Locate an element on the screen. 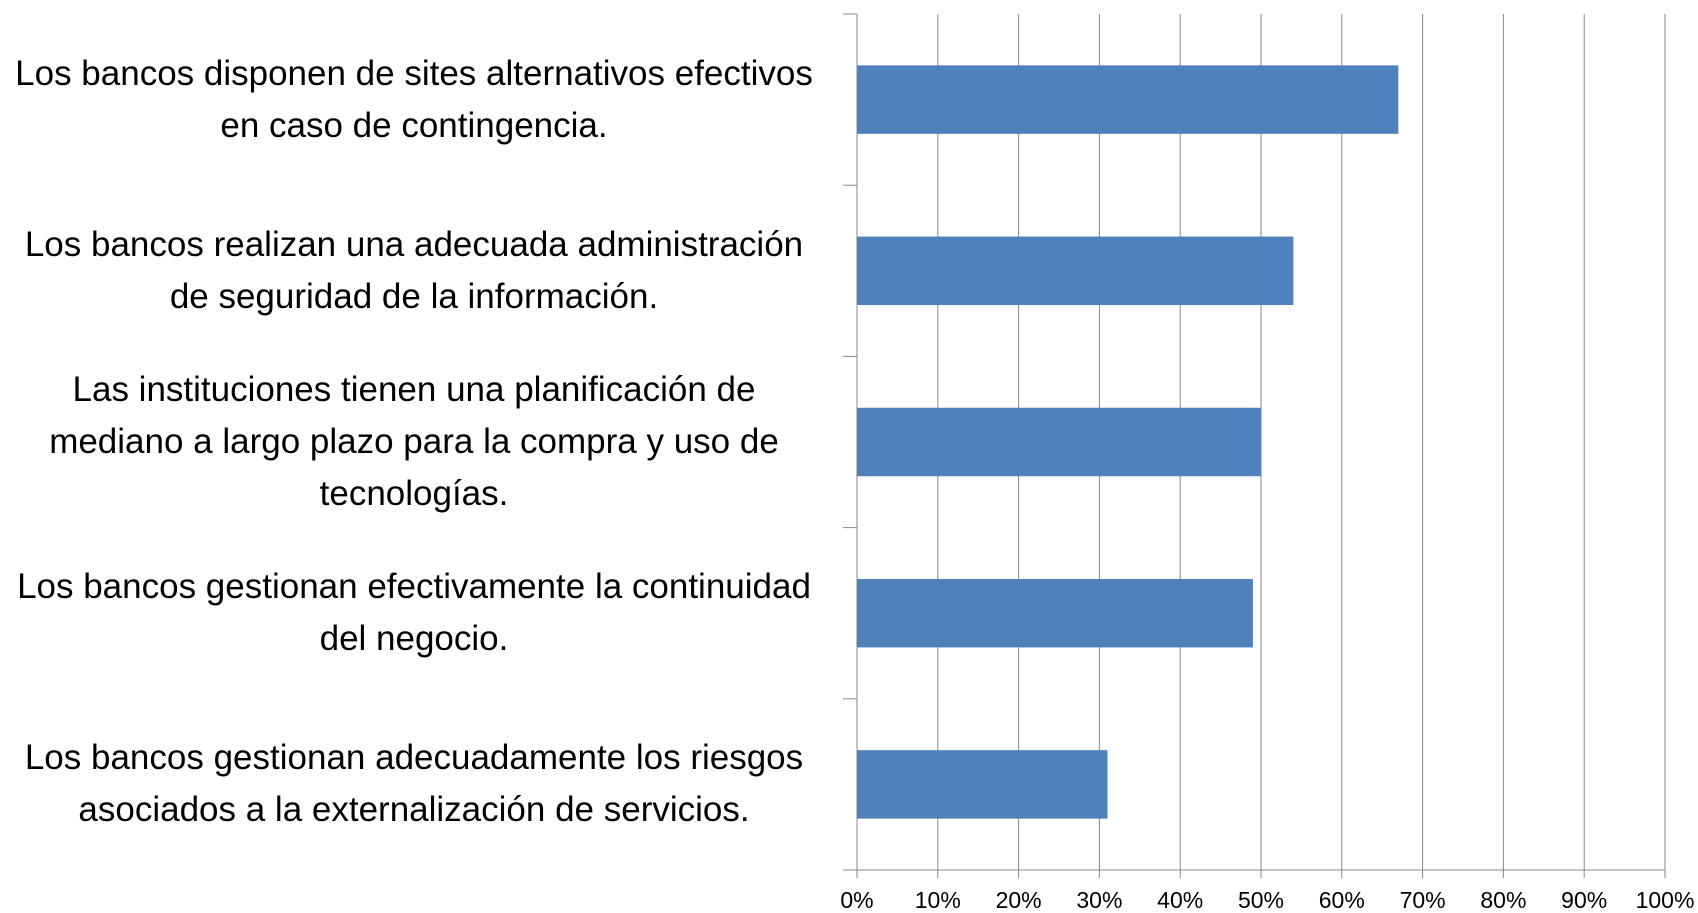 The width and height of the screenshot is (1698, 913). x-tick-label: 90% is located at coordinates (1584, 900).